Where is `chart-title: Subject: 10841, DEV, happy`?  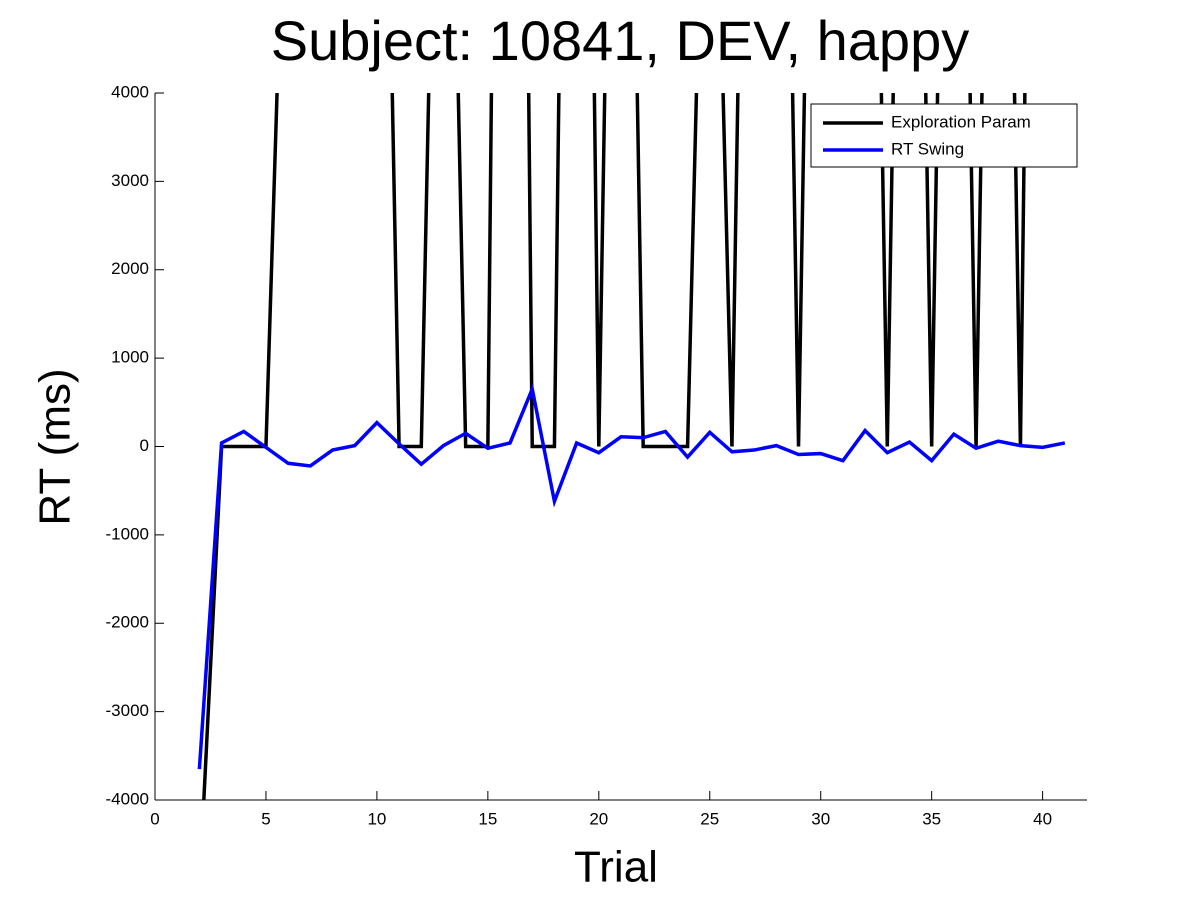
chart-title: Subject: 10841, DEV, happy is located at coordinates (620, 40).